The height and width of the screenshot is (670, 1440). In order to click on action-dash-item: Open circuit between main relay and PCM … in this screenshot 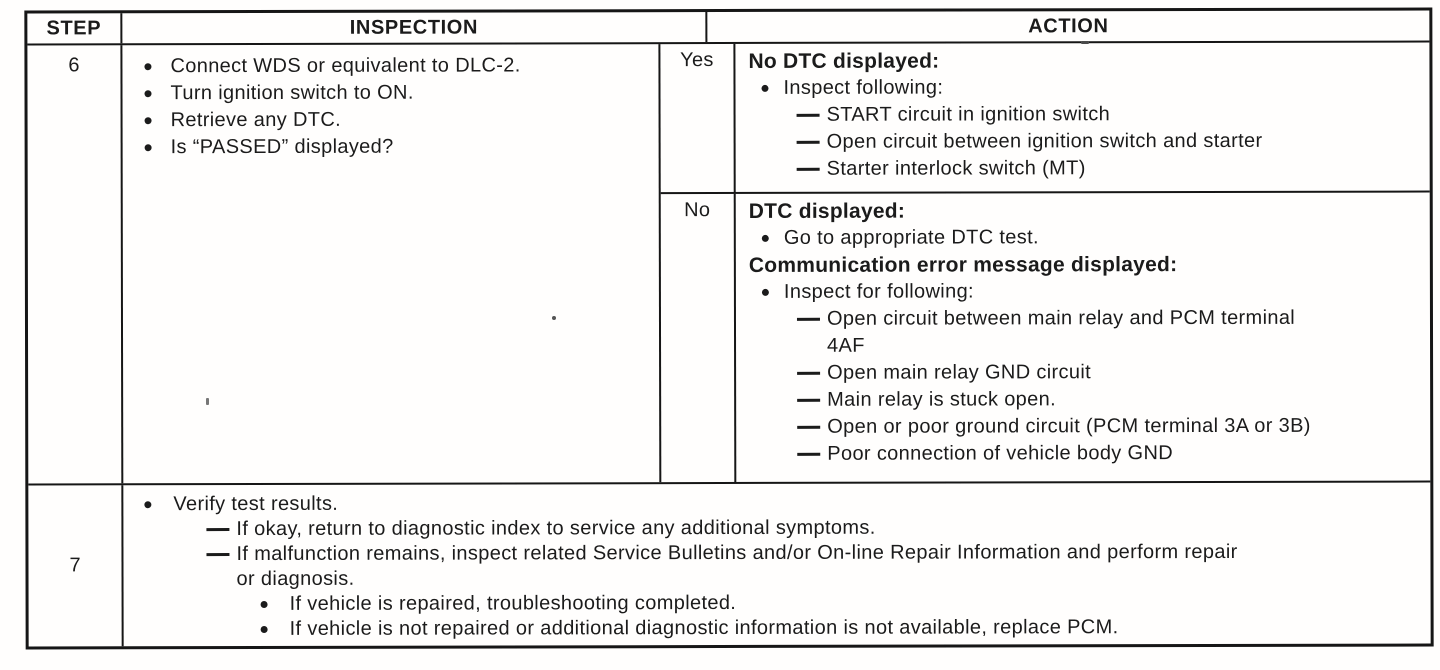, I will do `click(1084, 332)`.